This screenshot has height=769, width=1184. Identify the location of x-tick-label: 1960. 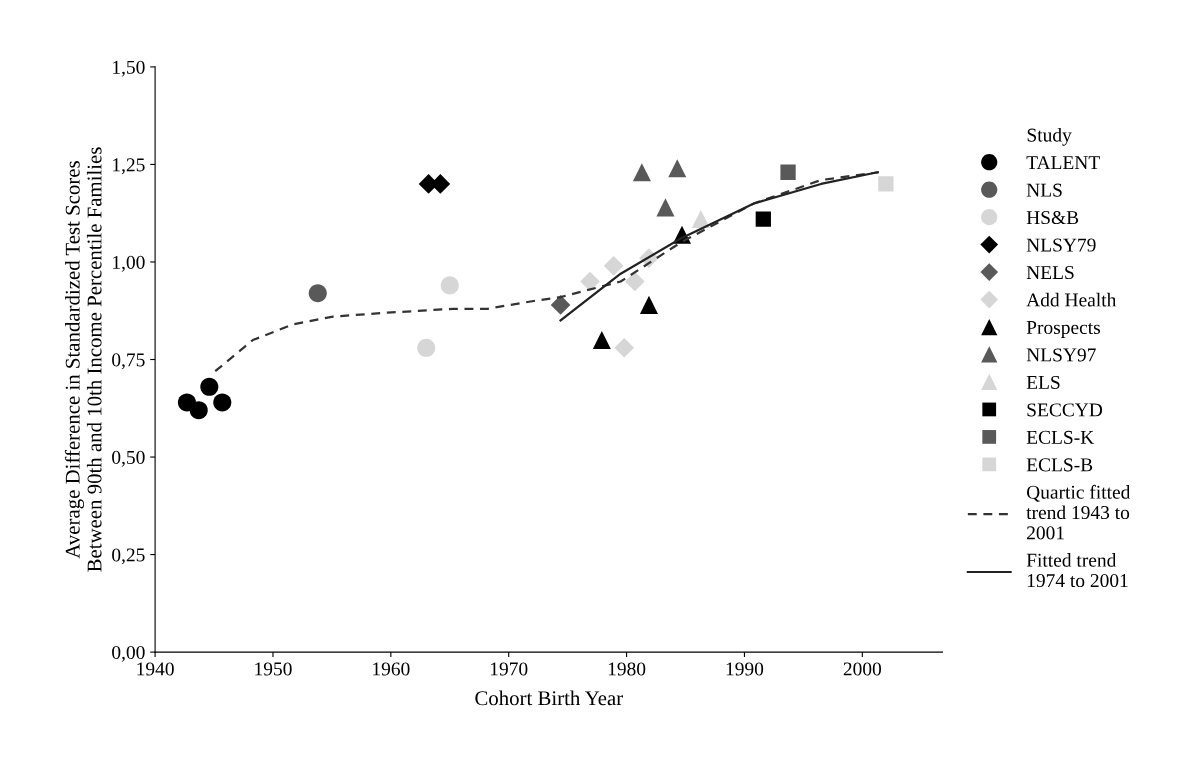
(391, 669).